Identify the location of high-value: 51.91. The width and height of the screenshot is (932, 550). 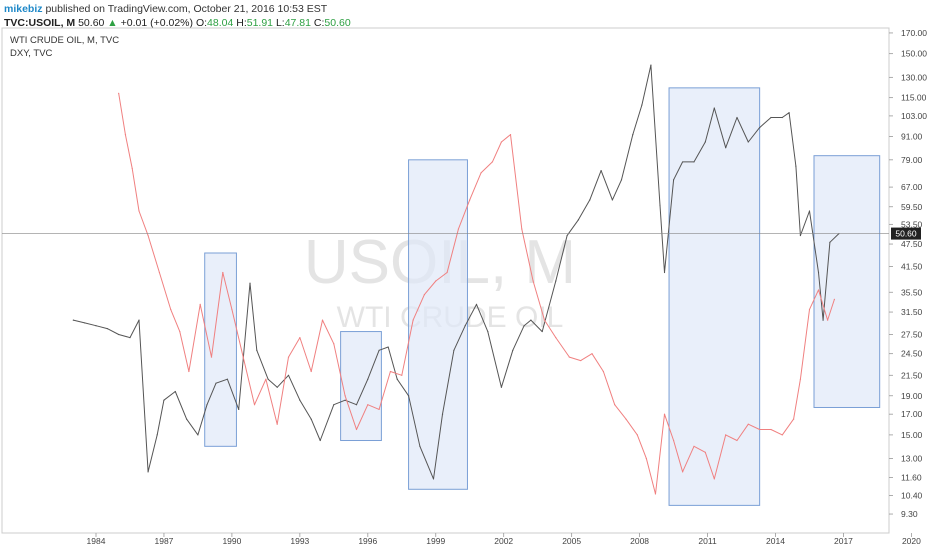
(260, 23).